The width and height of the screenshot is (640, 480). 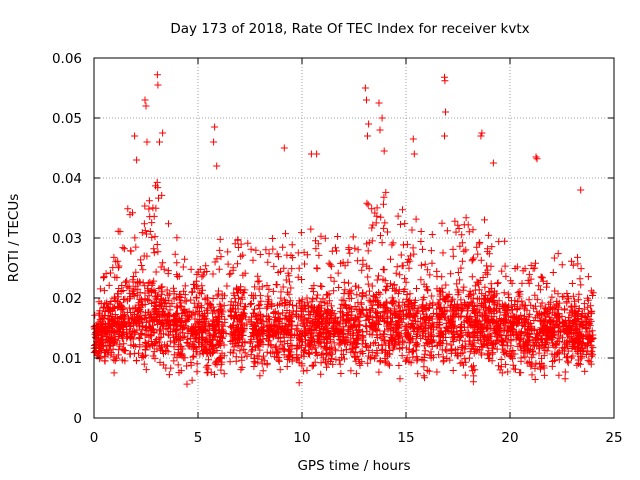 I want to click on y-axis-label: ROTI / TECUs, so click(x=14, y=238).